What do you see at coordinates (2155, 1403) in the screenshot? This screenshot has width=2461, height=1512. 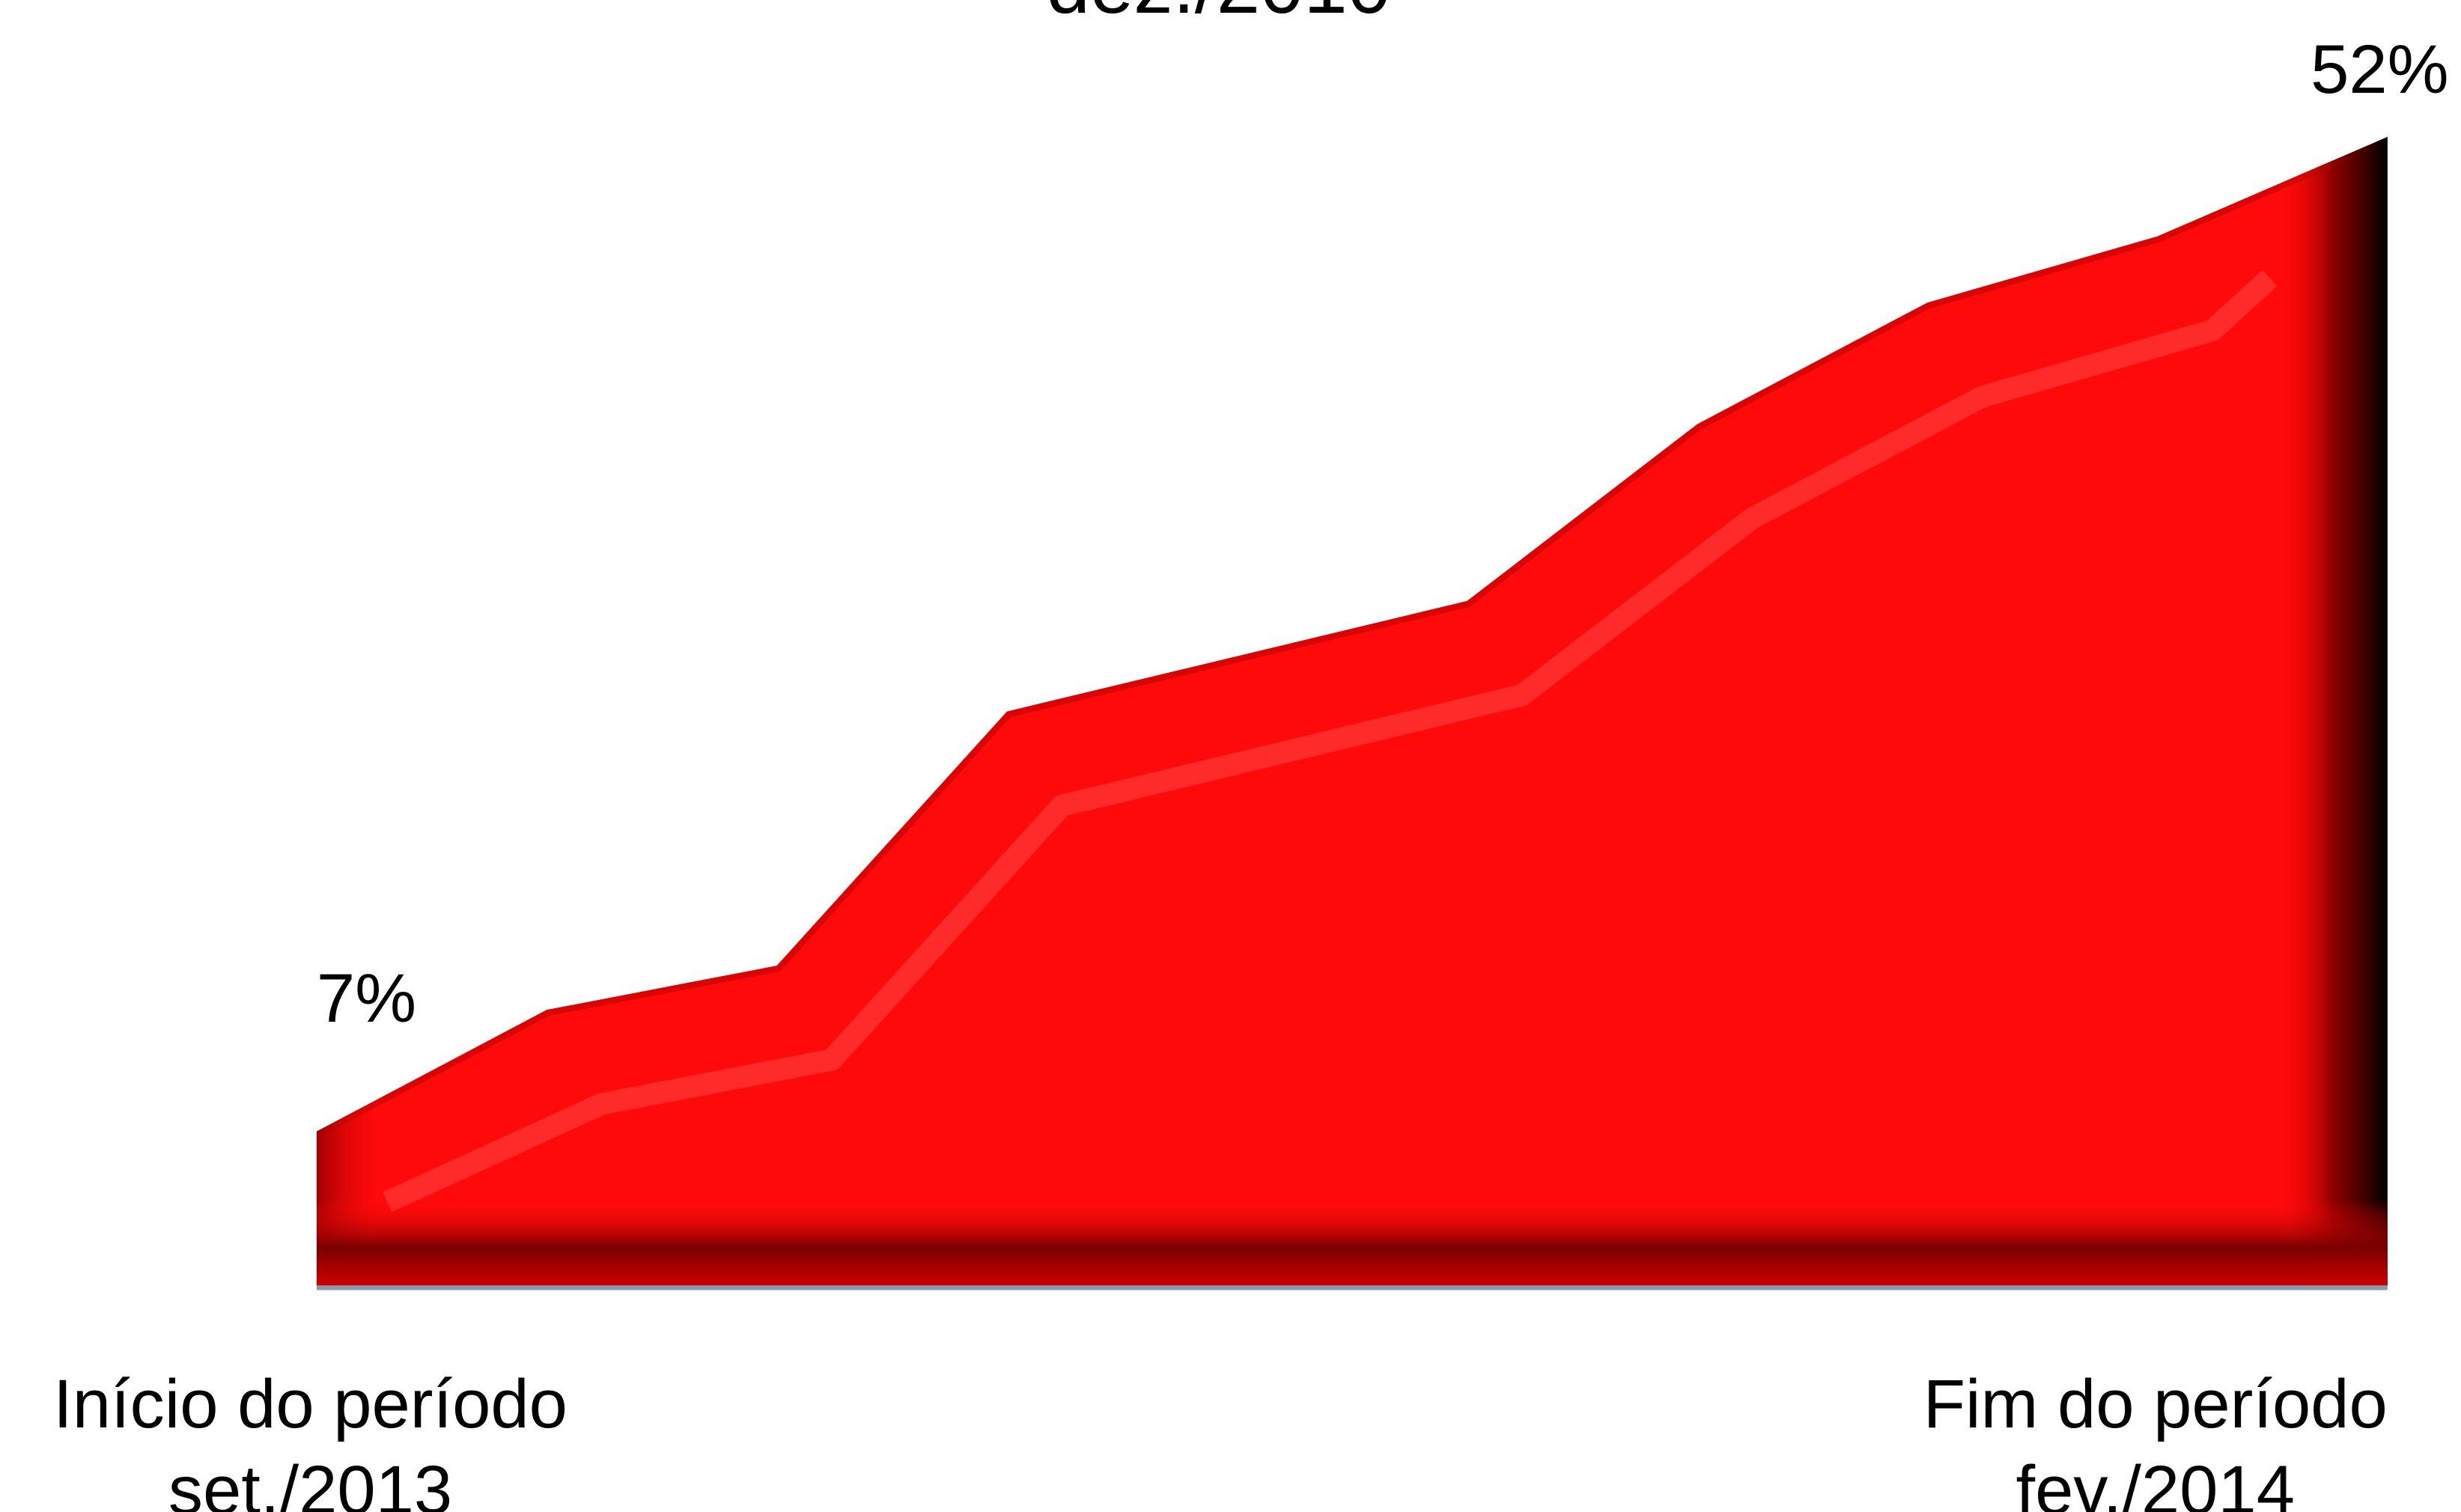 I see `x-tick-label: Fim do período` at bounding box center [2155, 1403].